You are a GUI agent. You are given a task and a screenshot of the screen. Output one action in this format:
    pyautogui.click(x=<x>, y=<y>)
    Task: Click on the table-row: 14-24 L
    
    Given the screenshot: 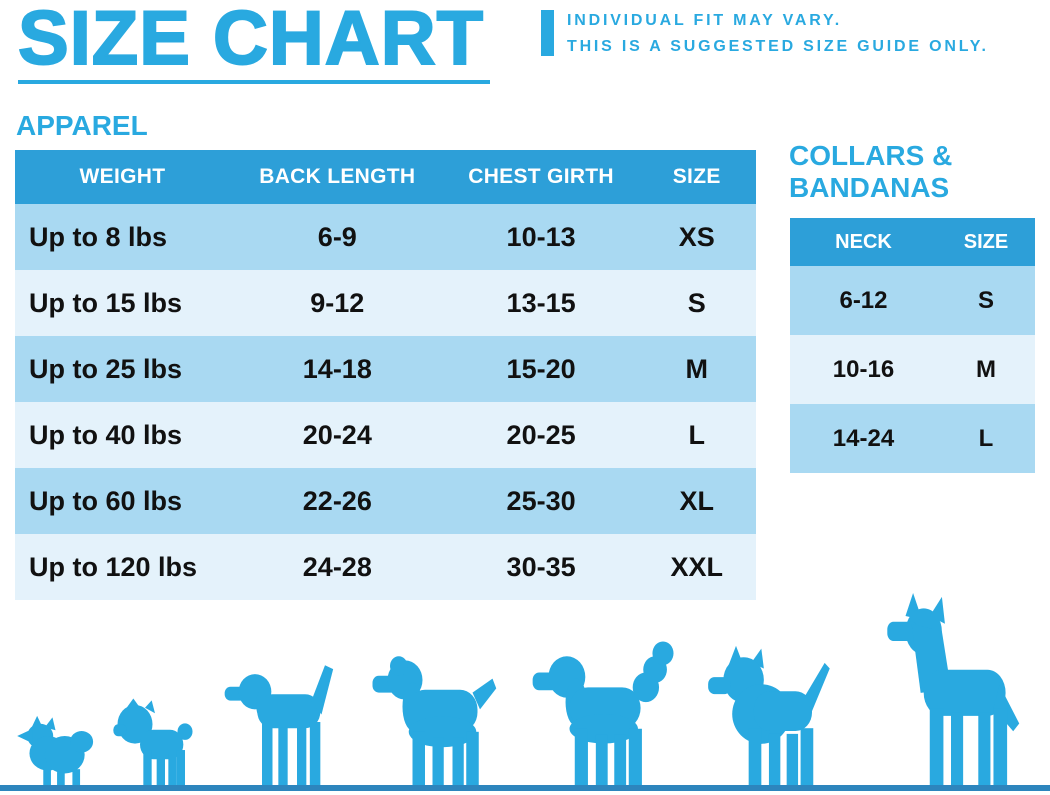 What is the action you would take?
    pyautogui.click(x=912, y=438)
    